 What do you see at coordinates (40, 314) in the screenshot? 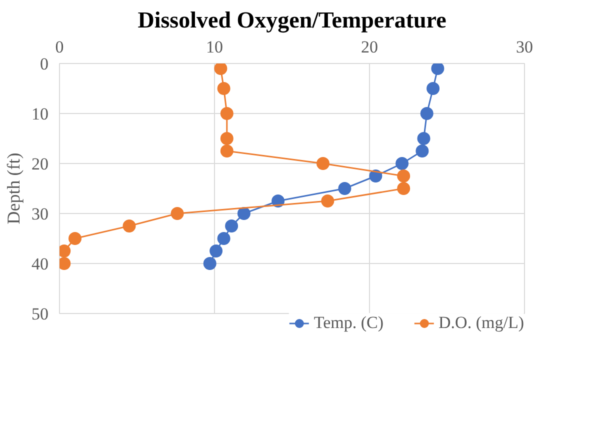
I see `y-tick-label: 50` at bounding box center [40, 314].